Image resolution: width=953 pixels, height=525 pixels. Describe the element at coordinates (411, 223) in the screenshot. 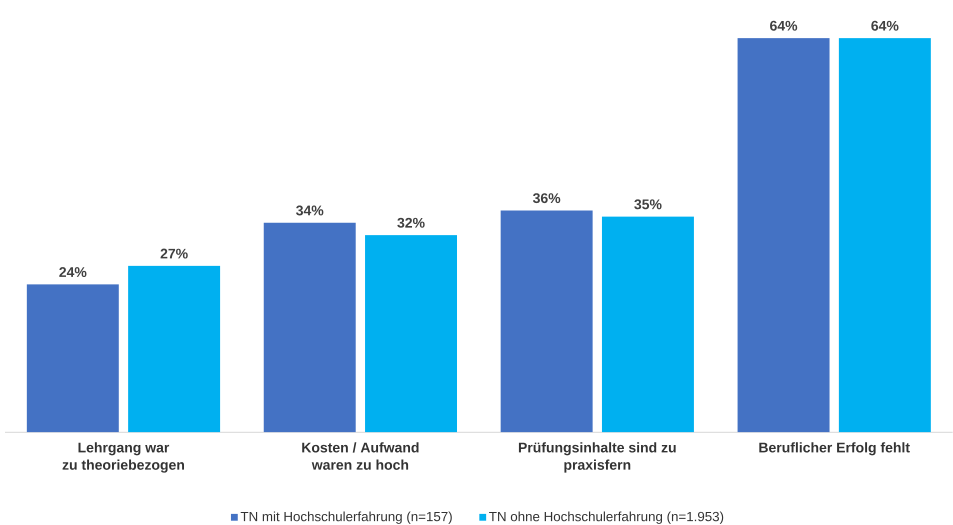

I see `data-label: 32%` at that location.